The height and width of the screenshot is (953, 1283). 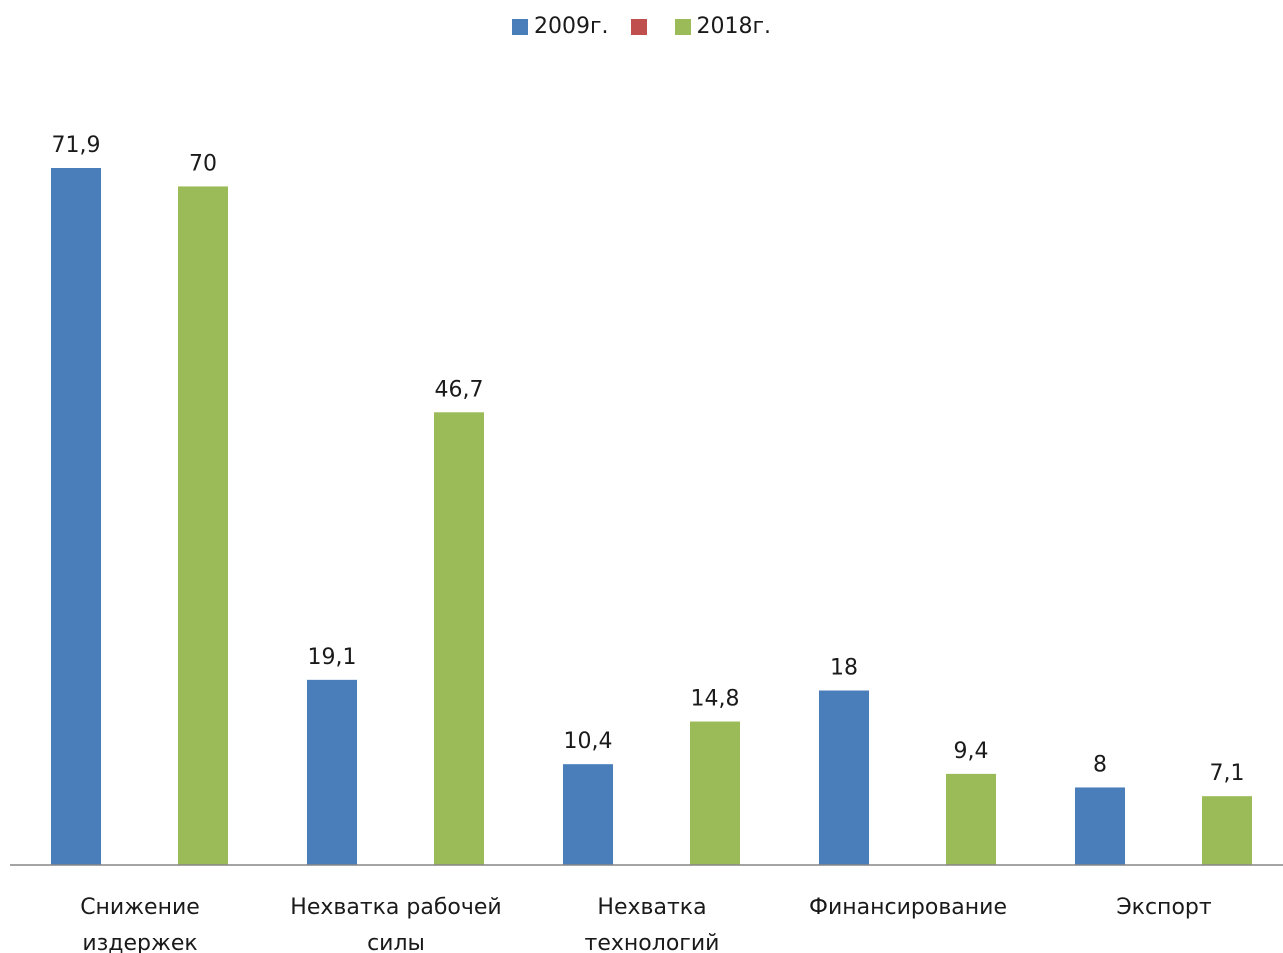 What do you see at coordinates (682, 26) in the screenshot?
I see `legend-swatch-2018` at bounding box center [682, 26].